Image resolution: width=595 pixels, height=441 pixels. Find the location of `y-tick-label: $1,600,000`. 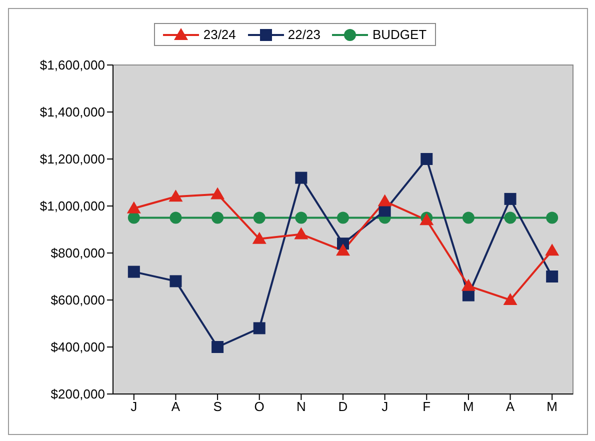

y-tick-label: $1,600,000 is located at coordinates (72, 65).